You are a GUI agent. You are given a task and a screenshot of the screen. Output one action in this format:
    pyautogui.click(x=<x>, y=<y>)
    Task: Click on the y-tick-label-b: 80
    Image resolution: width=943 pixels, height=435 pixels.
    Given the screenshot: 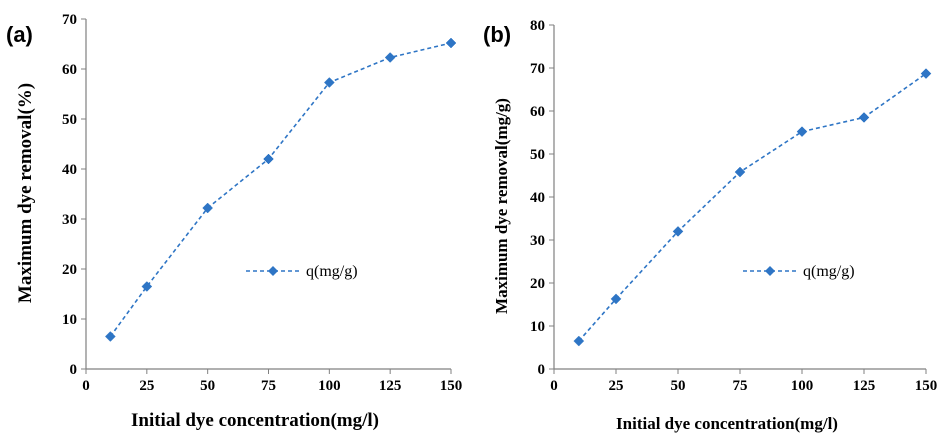 What is the action you would take?
    pyautogui.click(x=537, y=26)
    